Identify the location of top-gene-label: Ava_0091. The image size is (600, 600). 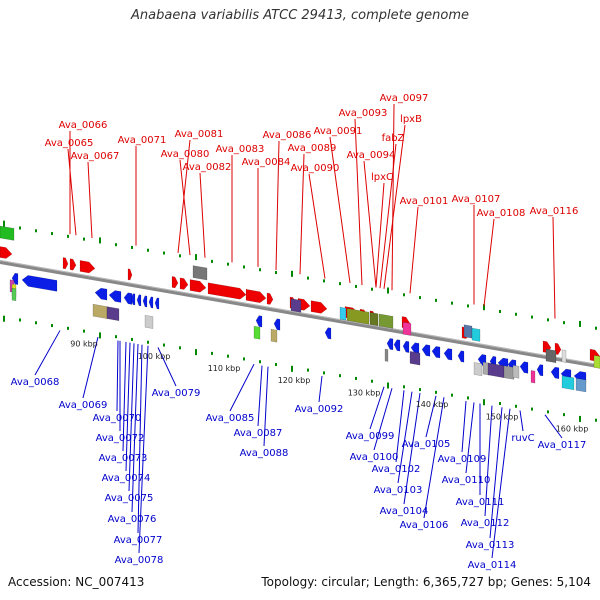
(338, 131).